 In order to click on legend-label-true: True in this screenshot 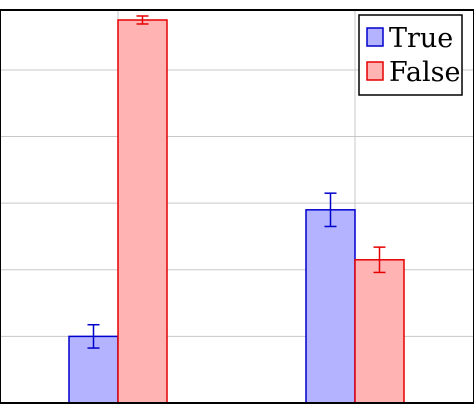, I will do `click(421, 38)`.